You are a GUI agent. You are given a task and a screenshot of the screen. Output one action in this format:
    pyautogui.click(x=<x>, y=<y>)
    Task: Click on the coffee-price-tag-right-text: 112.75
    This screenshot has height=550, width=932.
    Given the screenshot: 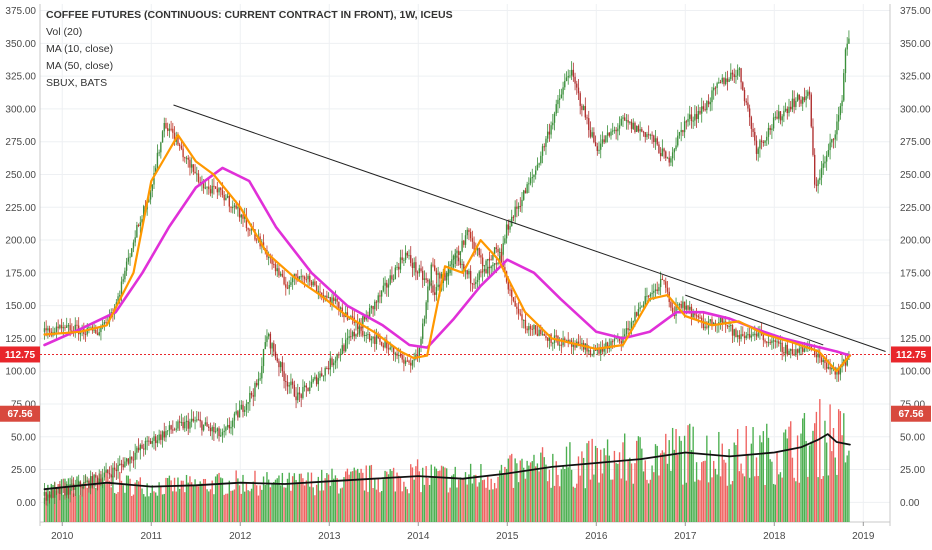 What is the action you would take?
    pyautogui.click(x=911, y=355)
    